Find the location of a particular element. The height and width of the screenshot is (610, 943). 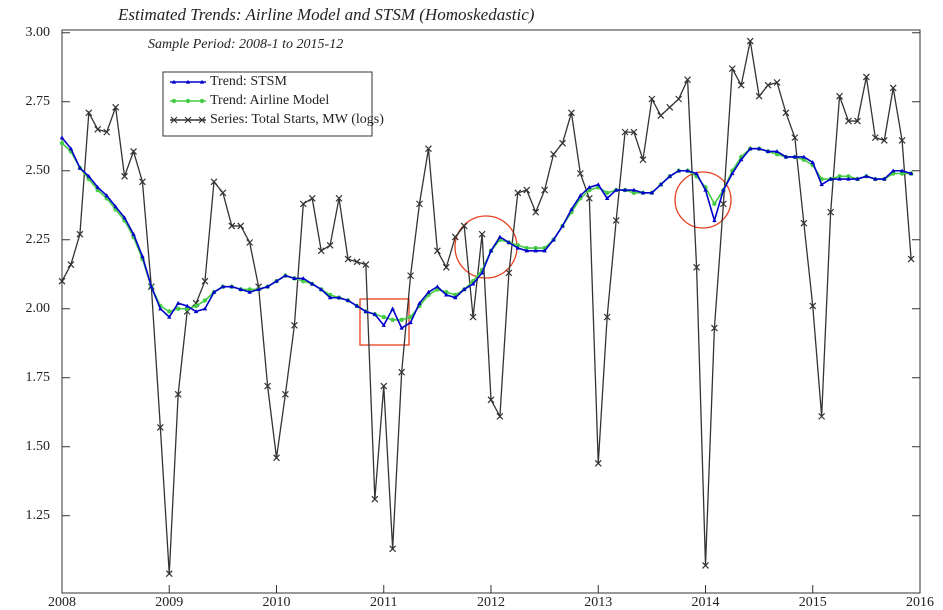

y-tick-label: 2.75 is located at coordinates (38, 101).